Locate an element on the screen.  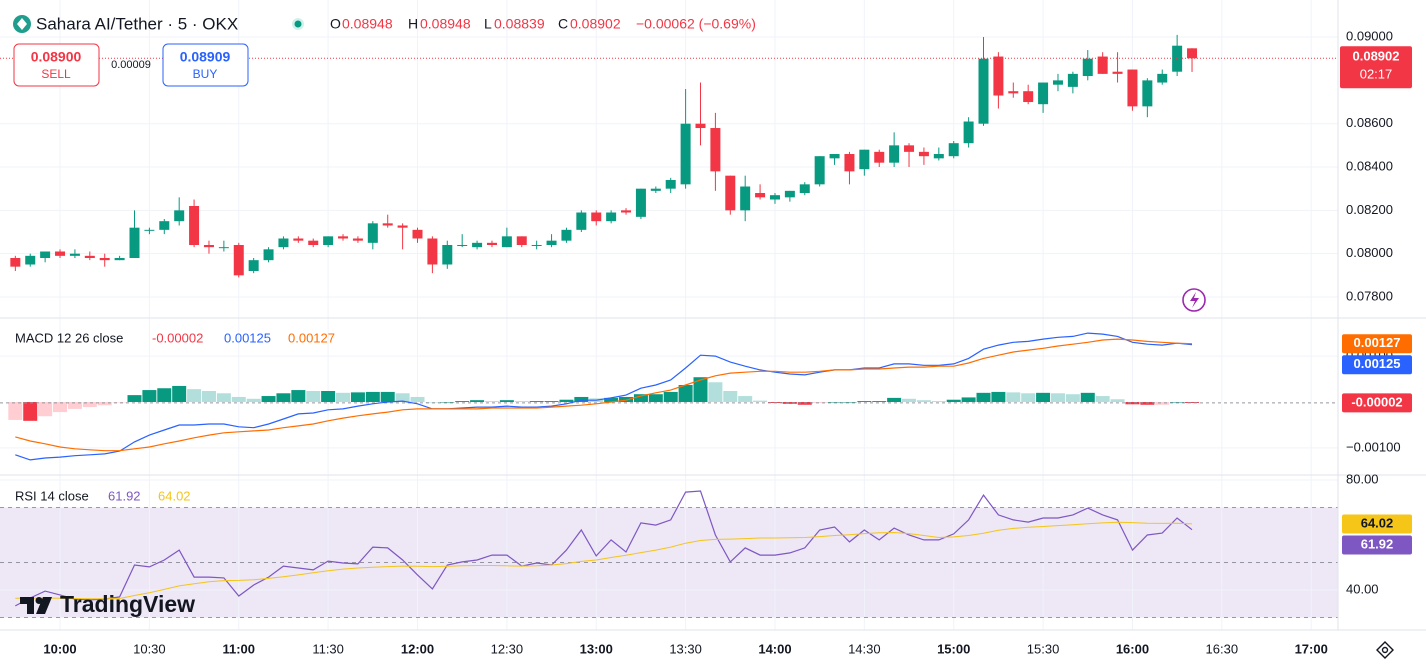
change: −0.00062 (−0.69%) is located at coordinates (696, 24).